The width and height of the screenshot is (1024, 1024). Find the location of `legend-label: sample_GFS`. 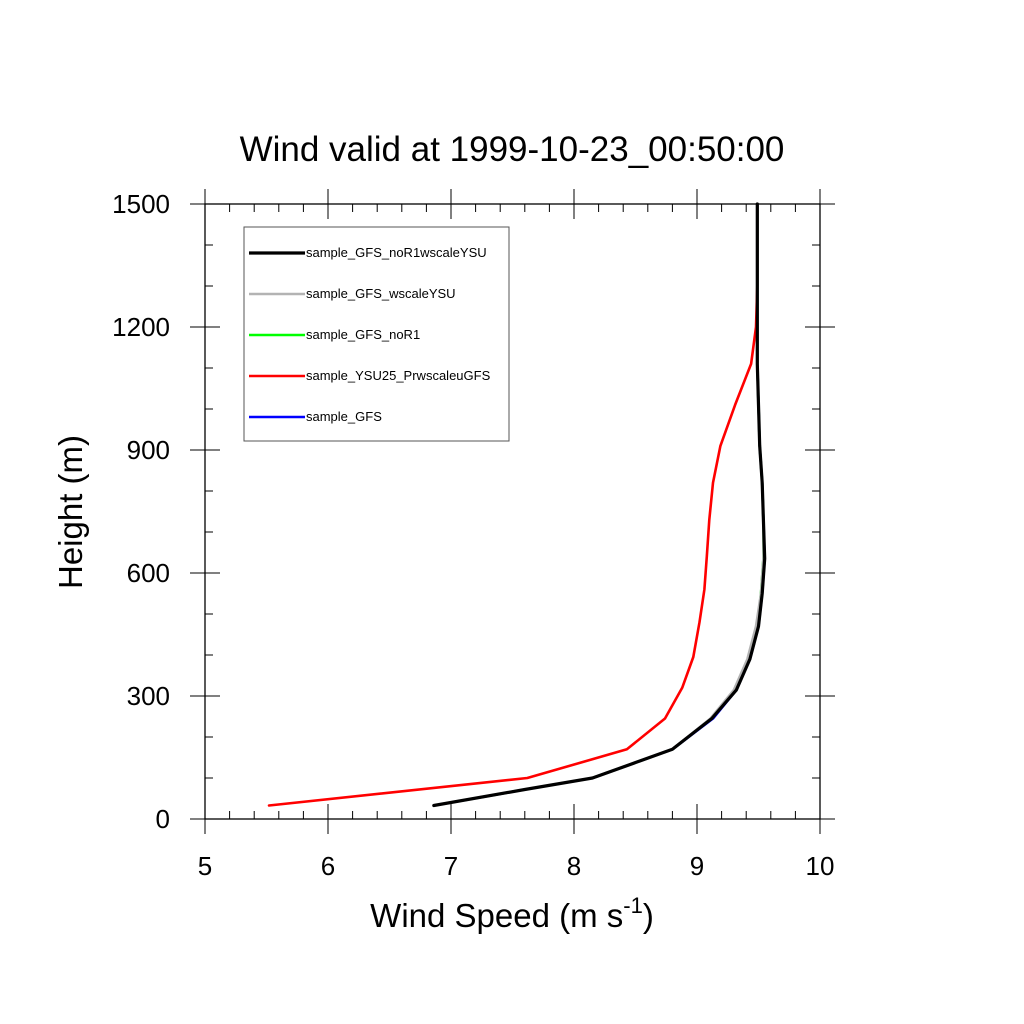

legend-label: sample_GFS is located at coordinates (344, 416).